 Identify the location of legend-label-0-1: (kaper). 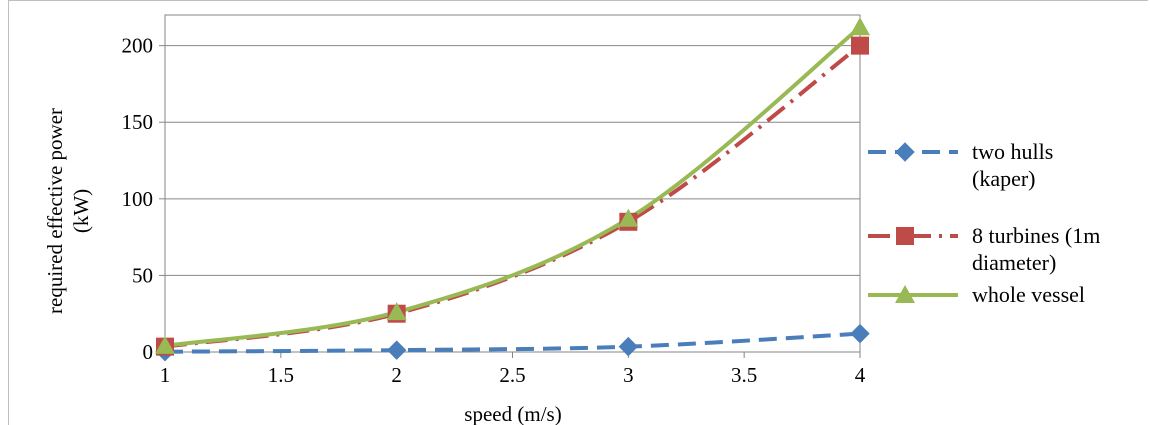
(1004, 178).